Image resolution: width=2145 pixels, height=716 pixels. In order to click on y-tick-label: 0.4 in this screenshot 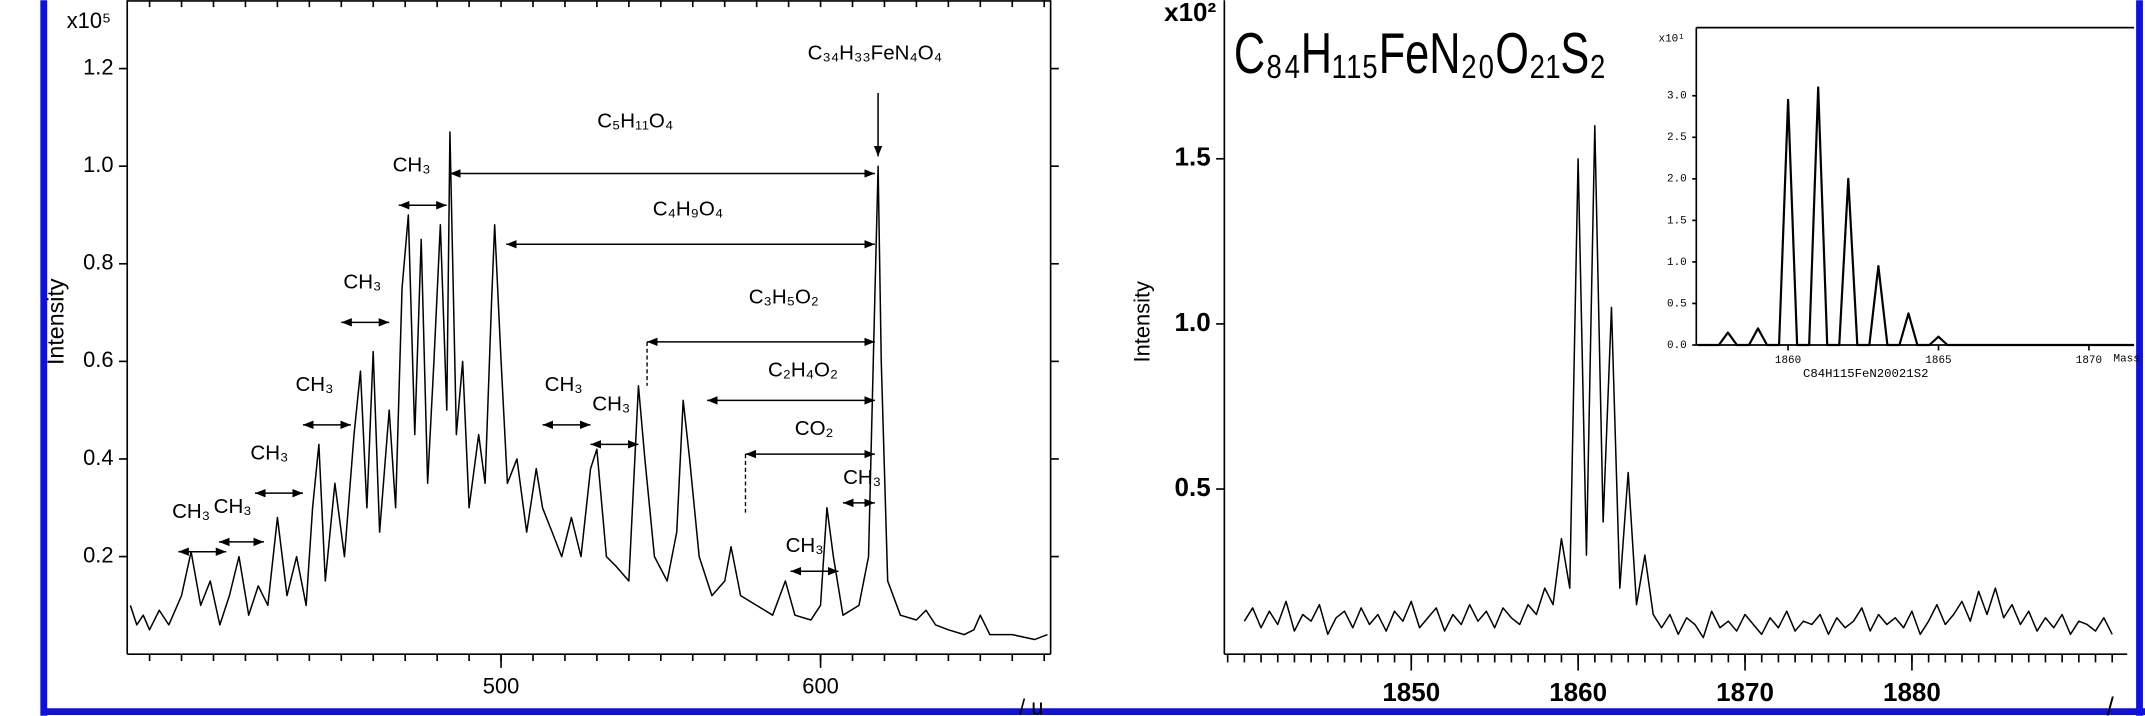, I will do `click(98, 457)`.